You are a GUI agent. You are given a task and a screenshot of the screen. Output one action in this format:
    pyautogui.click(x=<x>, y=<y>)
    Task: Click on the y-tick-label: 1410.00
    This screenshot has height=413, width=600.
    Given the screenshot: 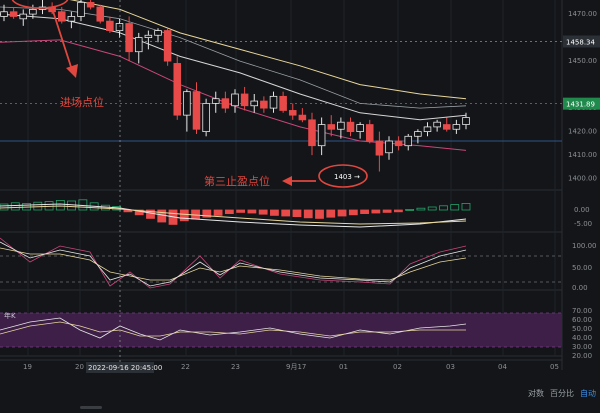 What is the action you would take?
    pyautogui.click(x=582, y=155)
    